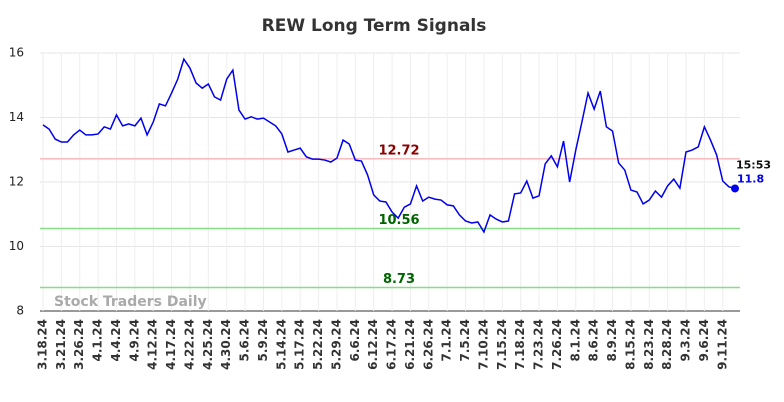 This screenshot has width=784, height=402. What do you see at coordinates (373, 344) in the screenshot?
I see `x-tick-label: 6.12.24` at bounding box center [373, 344].